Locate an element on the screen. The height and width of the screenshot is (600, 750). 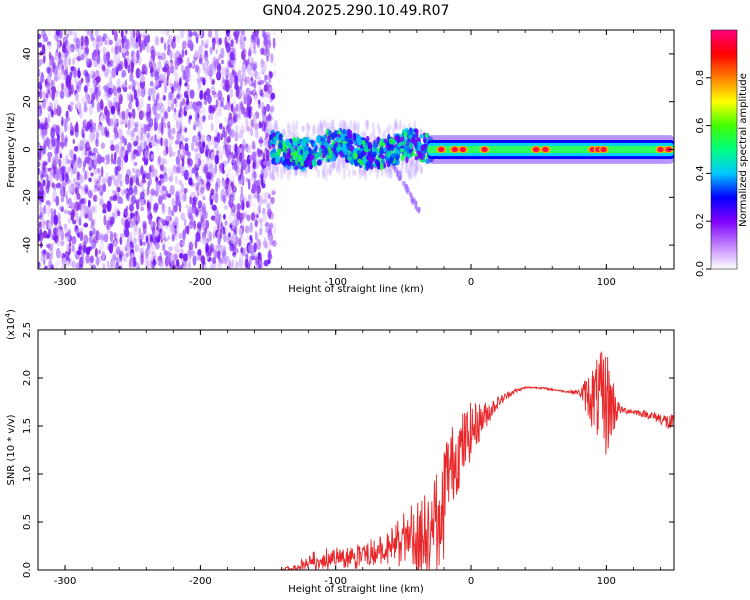
spectrogram-x-label: Height of straight line (km) is located at coordinates (356, 289).